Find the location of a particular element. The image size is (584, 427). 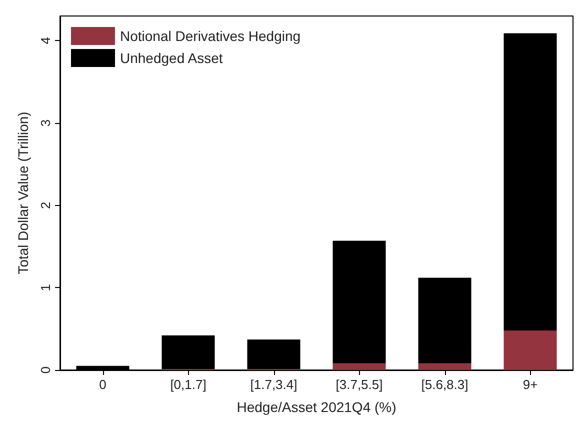

x-tick-label: [0,1.7] is located at coordinates (188, 384).